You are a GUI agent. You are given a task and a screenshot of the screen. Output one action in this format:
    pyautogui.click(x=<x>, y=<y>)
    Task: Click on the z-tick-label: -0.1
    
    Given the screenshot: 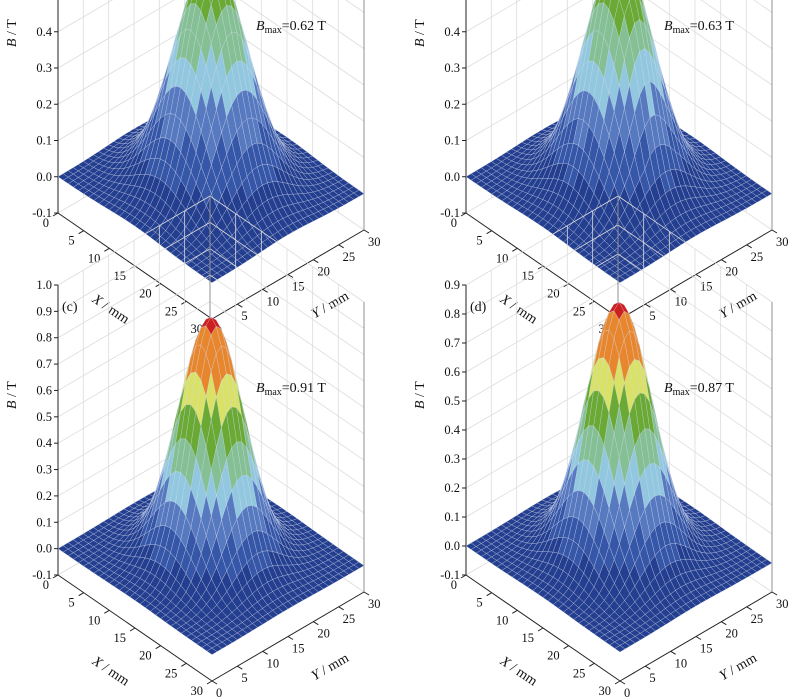 What is the action you would take?
    pyautogui.click(x=450, y=575)
    